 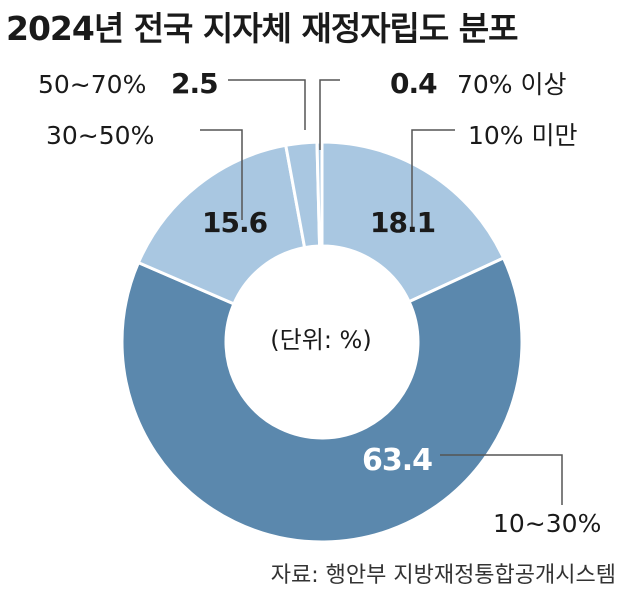 What do you see at coordinates (234, 222) in the screenshot?
I see `value-label-30-50: 15.6` at bounding box center [234, 222].